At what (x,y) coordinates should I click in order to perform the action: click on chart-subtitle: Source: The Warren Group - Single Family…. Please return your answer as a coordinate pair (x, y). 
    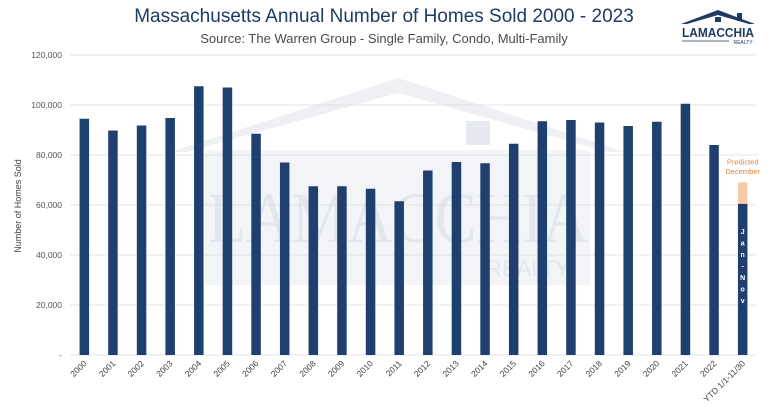
    Looking at the image, I should click on (384, 38).